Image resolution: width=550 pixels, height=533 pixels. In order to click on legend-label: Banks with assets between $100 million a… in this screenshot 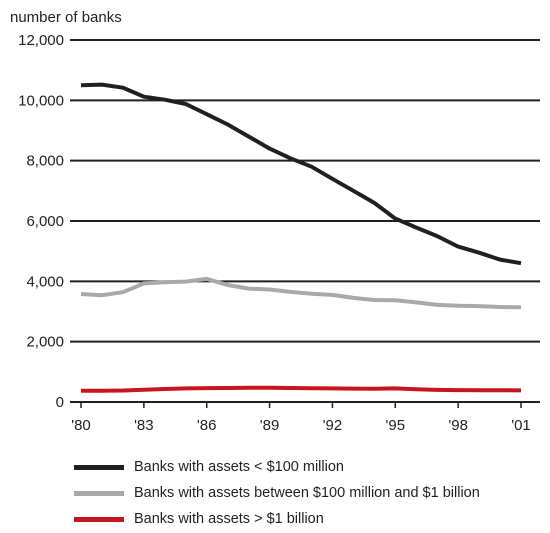, I will do `click(307, 493)`.